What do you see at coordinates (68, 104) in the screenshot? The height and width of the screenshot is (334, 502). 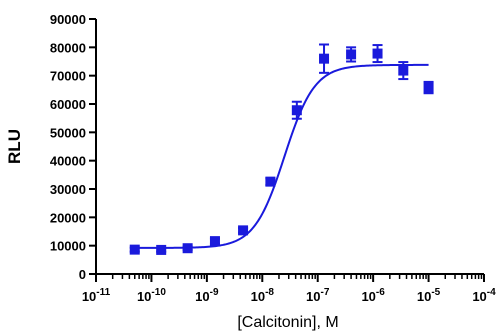 I see `y-tick-label: 60000` at bounding box center [68, 104].